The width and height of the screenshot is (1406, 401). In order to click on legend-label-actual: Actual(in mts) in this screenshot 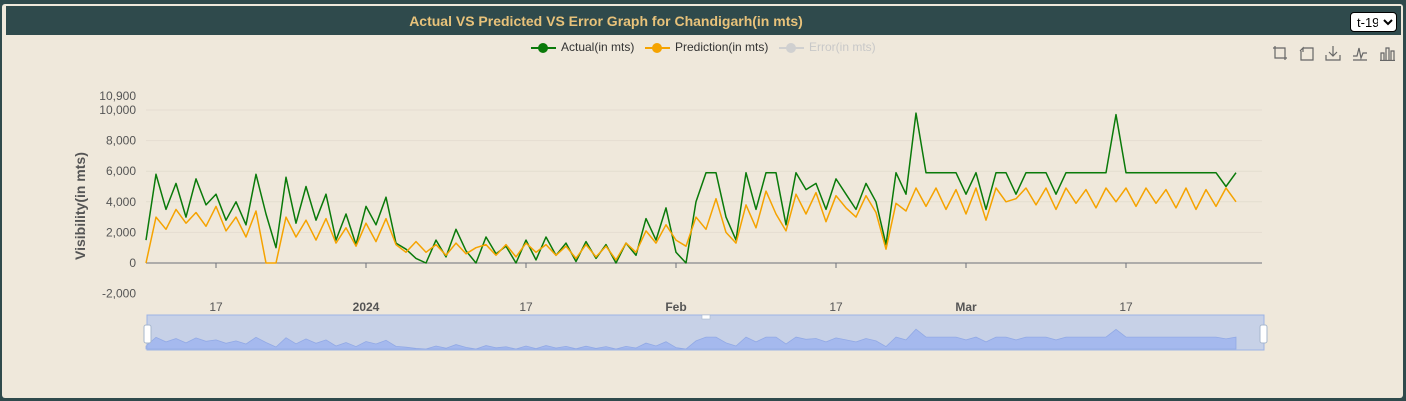, I will do `click(598, 47)`.